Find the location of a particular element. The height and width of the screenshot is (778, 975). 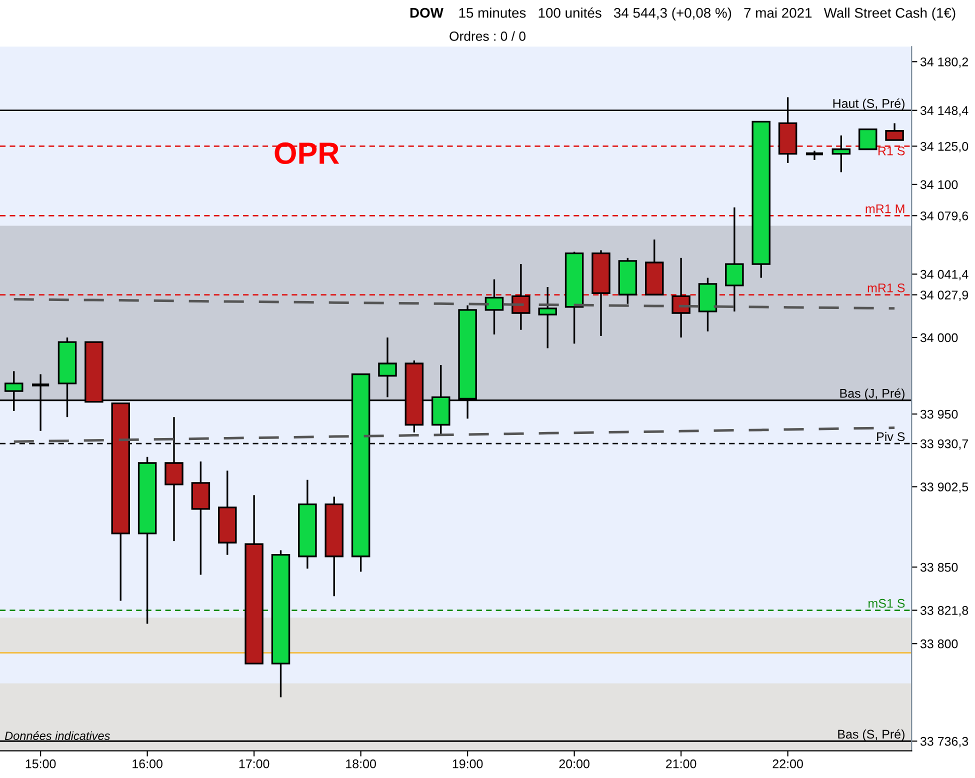

text: Ordres : 0 / 0 is located at coordinates (488, 36).